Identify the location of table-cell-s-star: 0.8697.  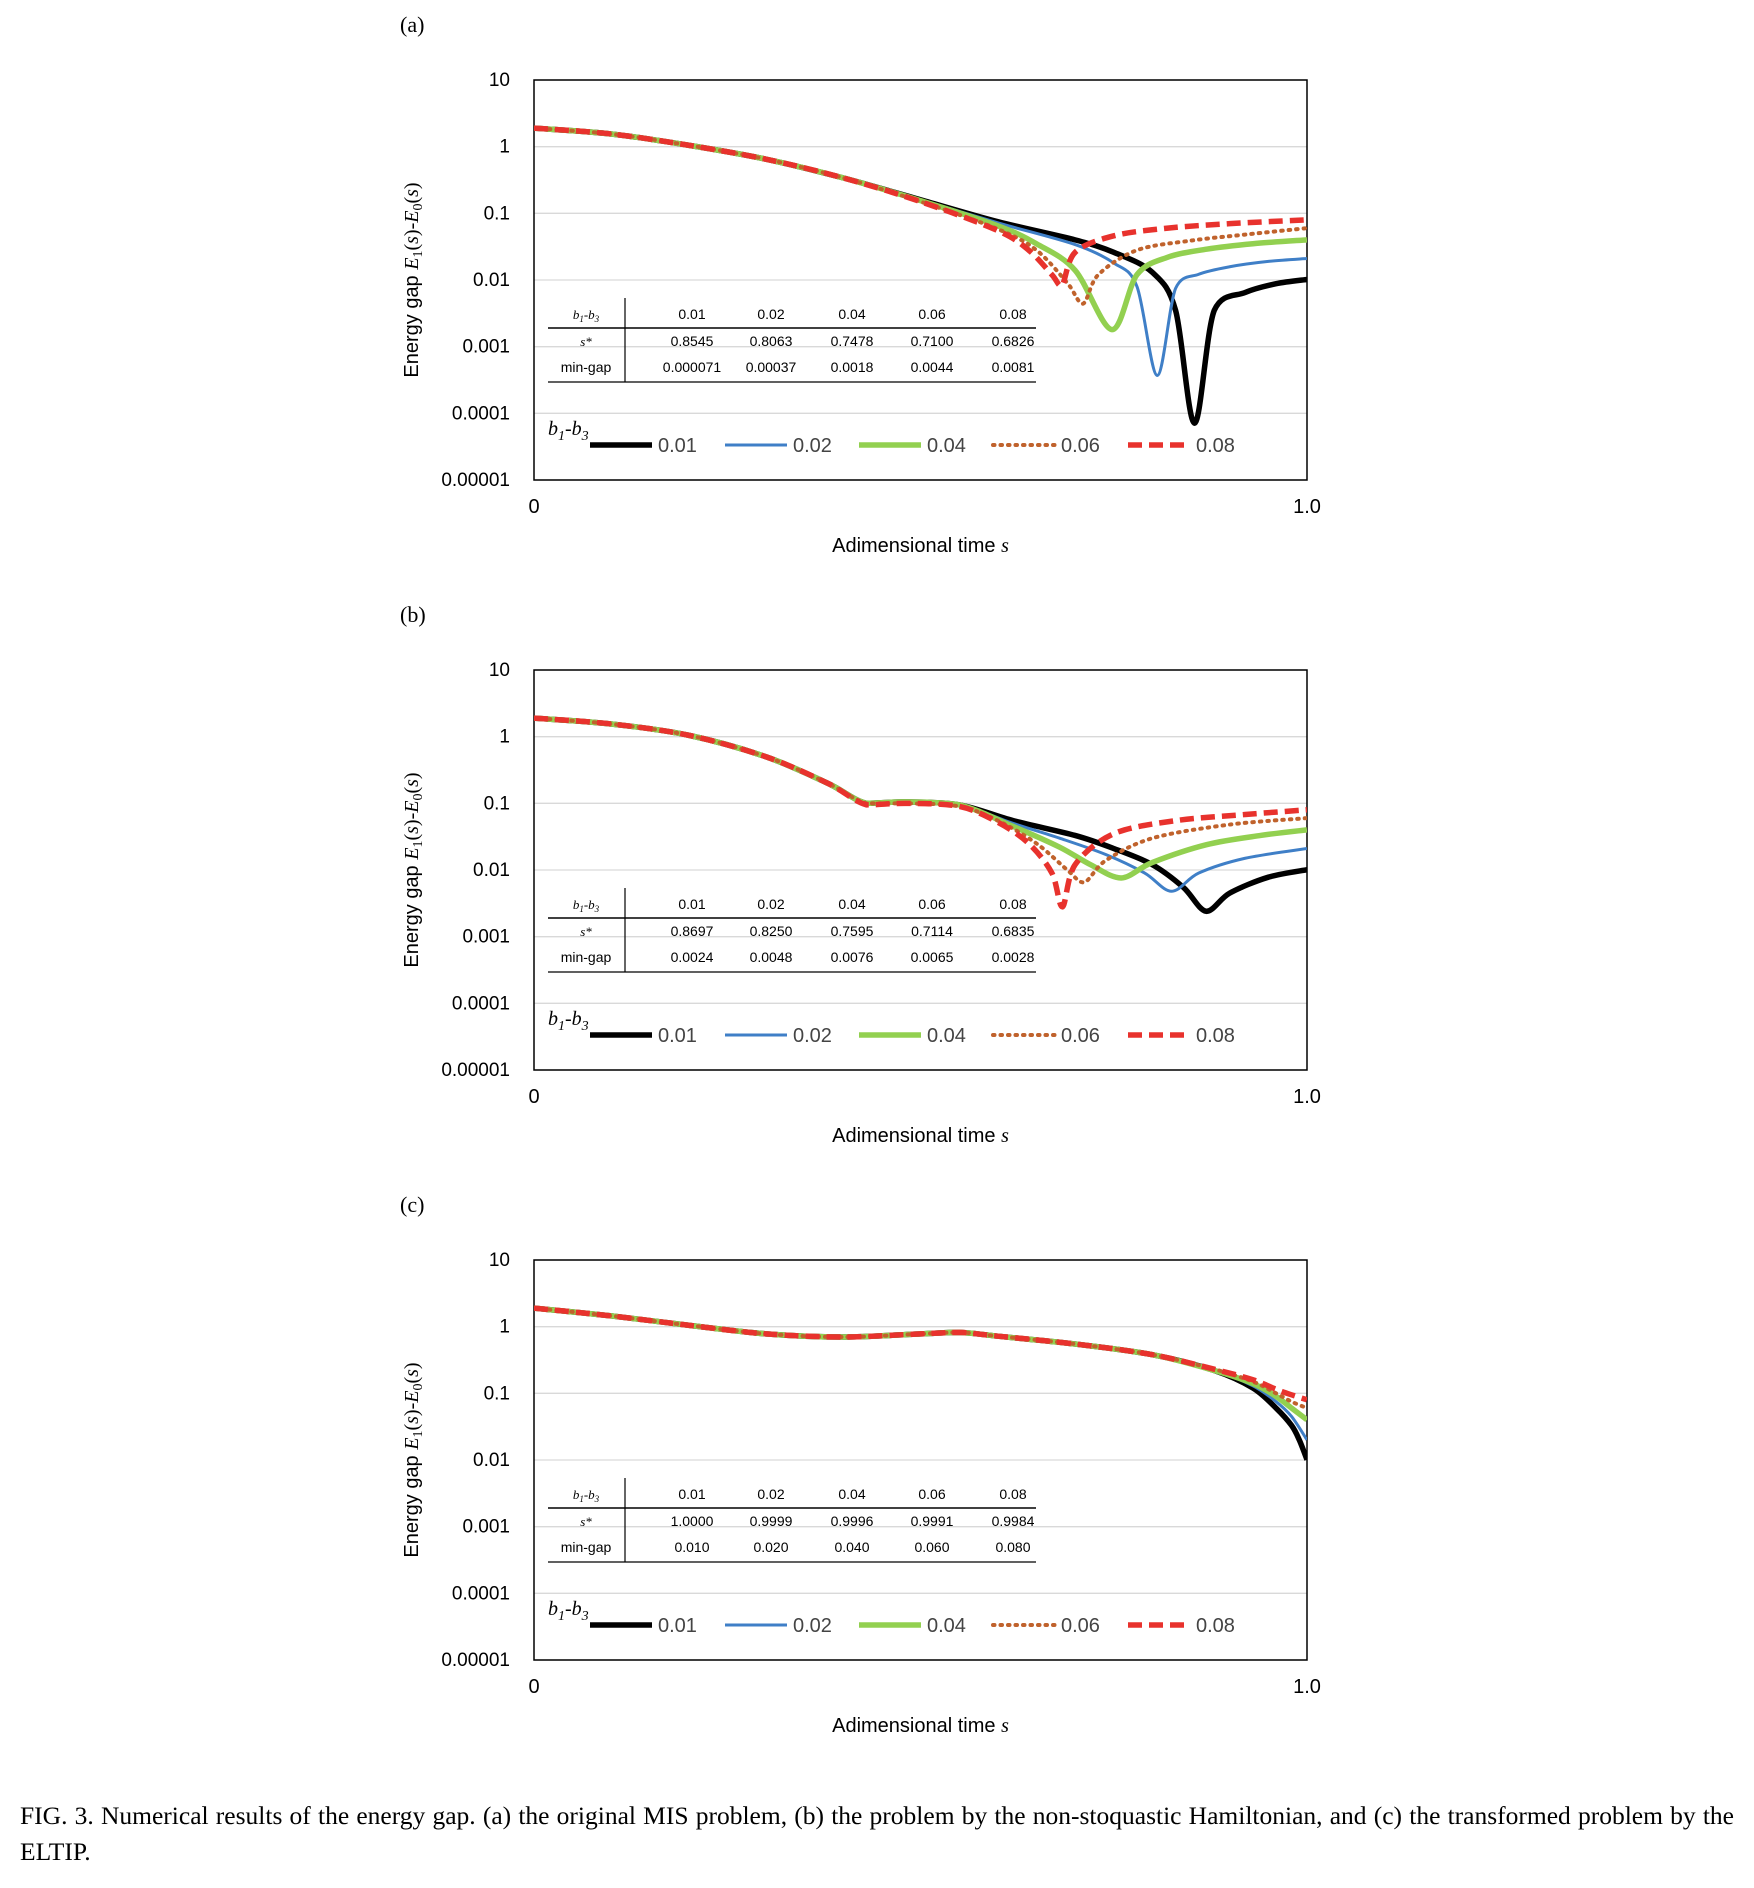
(692, 931).